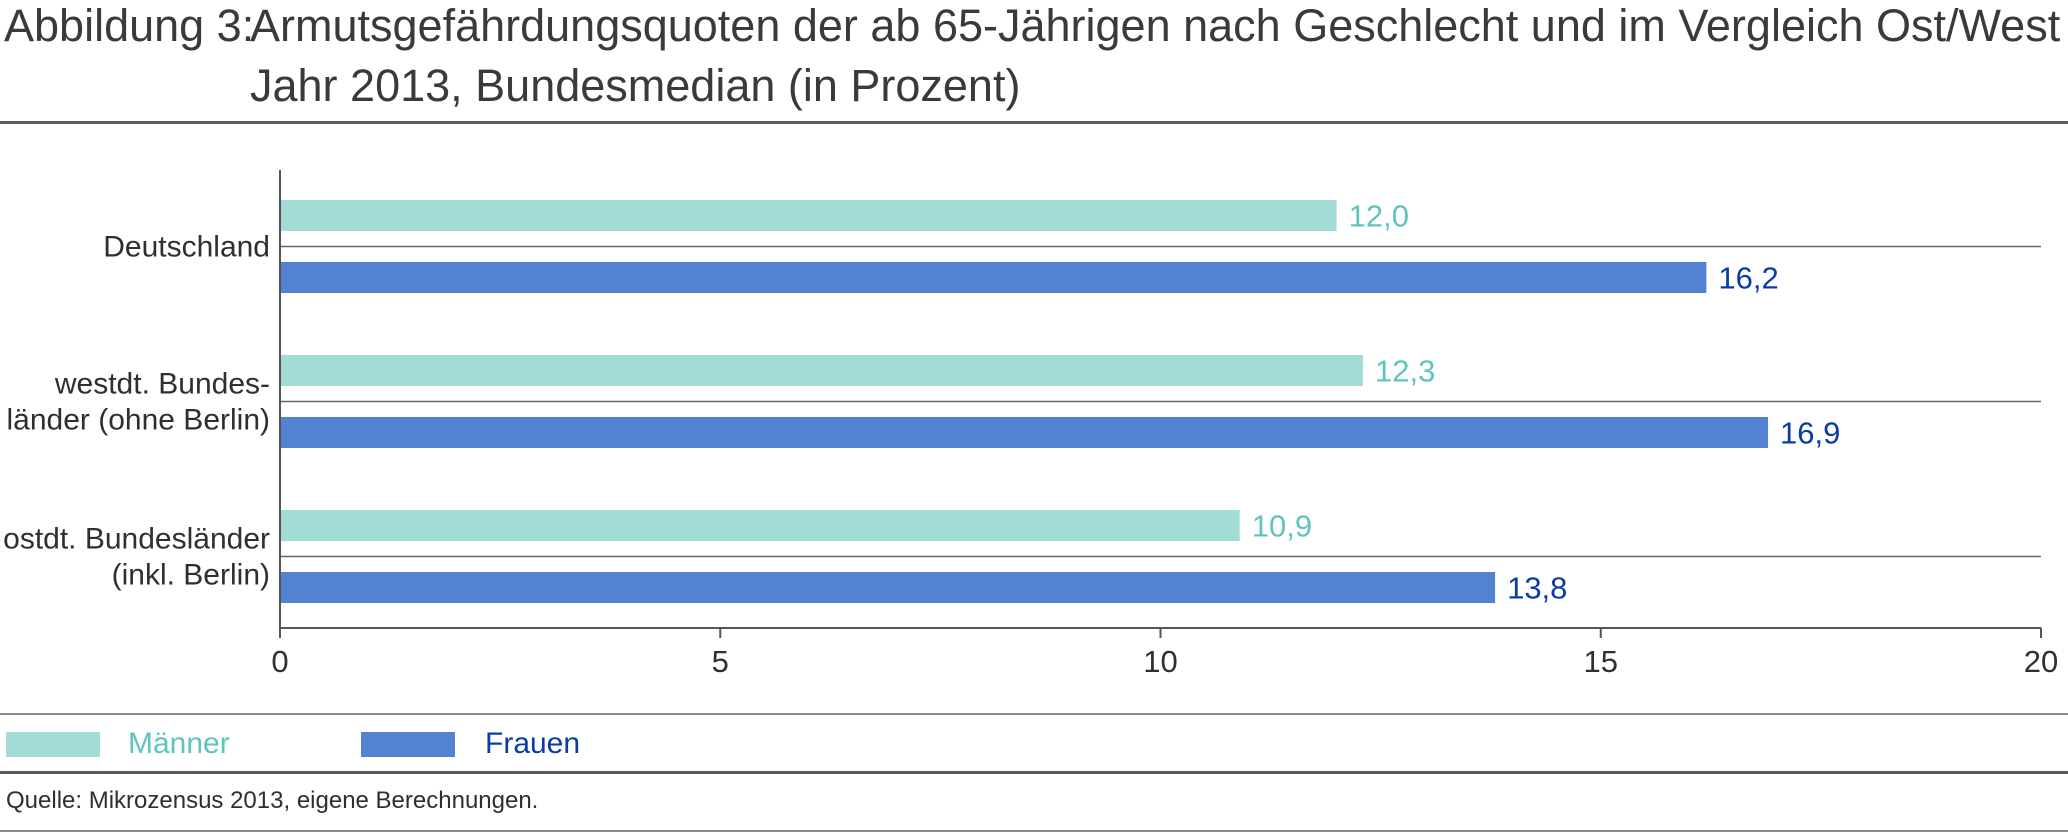  Describe the element at coordinates (408, 744) in the screenshot. I see `legend-swatch-women` at that location.